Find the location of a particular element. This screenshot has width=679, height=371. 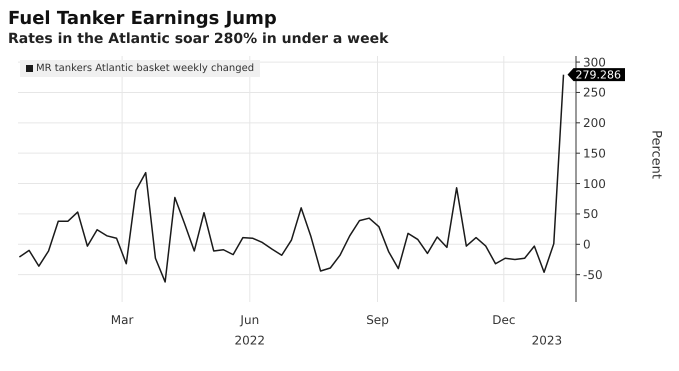

y-tick-label: 50 is located at coordinates (590, 214).